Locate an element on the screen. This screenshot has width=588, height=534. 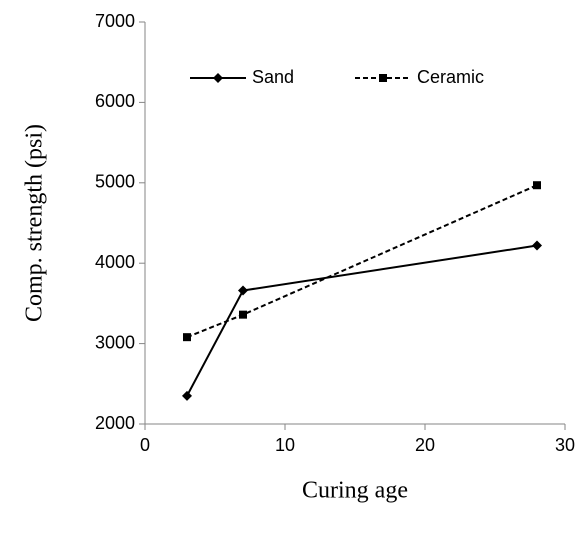
y-tick-label: 3000 is located at coordinates (115, 342).